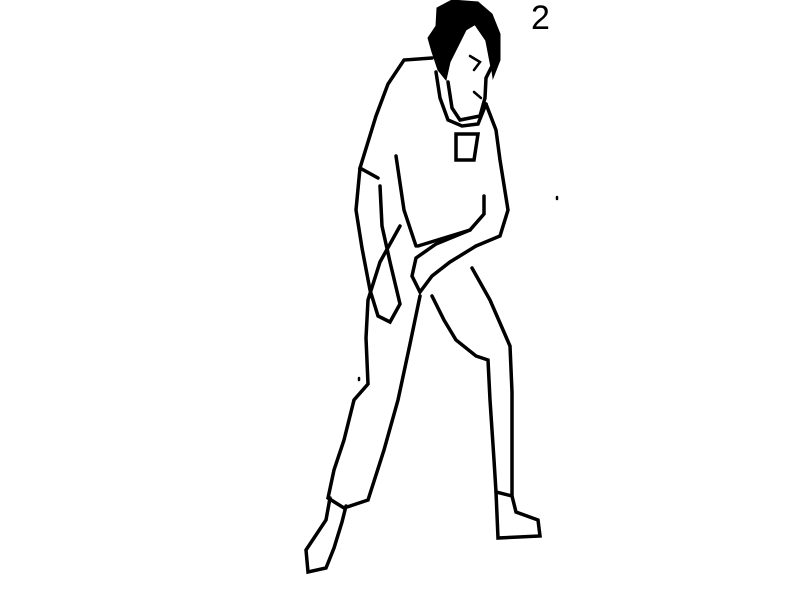  What do you see at coordinates (378, 245) in the screenshot?
I see `figure-arm-left` at bounding box center [378, 245].